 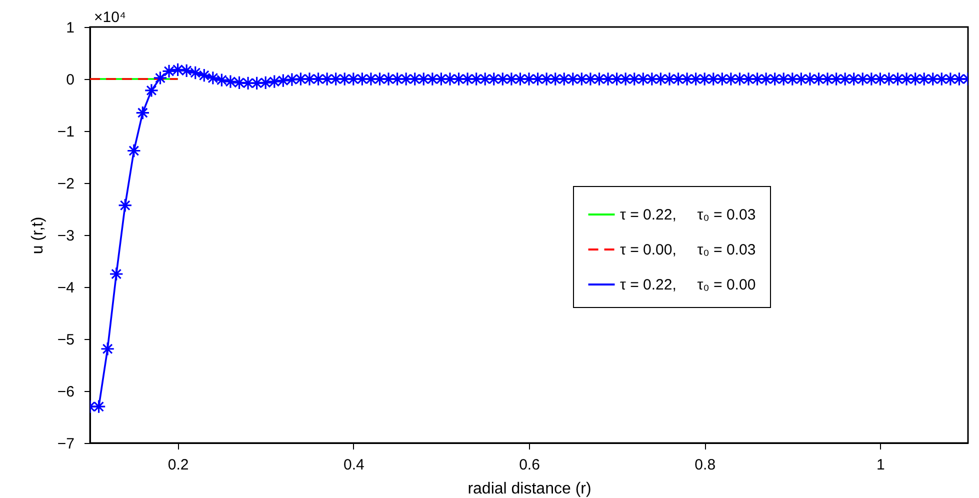 What do you see at coordinates (37, 235) in the screenshot?
I see `y-axis-title: u (r,t)` at bounding box center [37, 235].